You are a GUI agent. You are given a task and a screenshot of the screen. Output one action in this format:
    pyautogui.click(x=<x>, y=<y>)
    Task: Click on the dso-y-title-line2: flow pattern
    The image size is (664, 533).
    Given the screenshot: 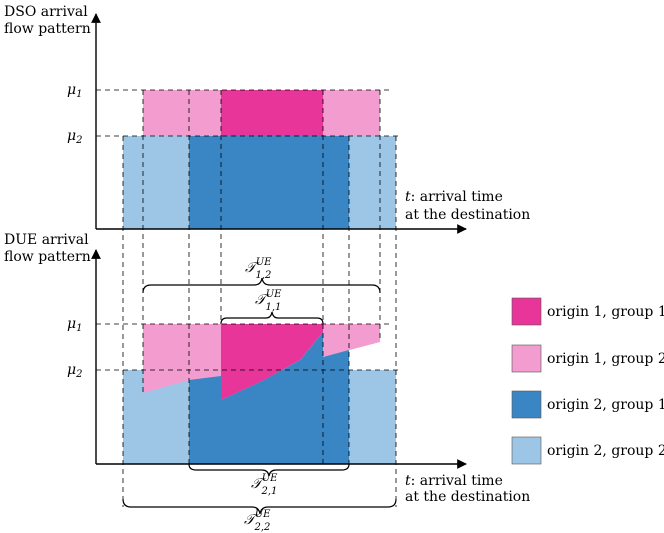 What is the action you would take?
    pyautogui.click(x=47, y=29)
    